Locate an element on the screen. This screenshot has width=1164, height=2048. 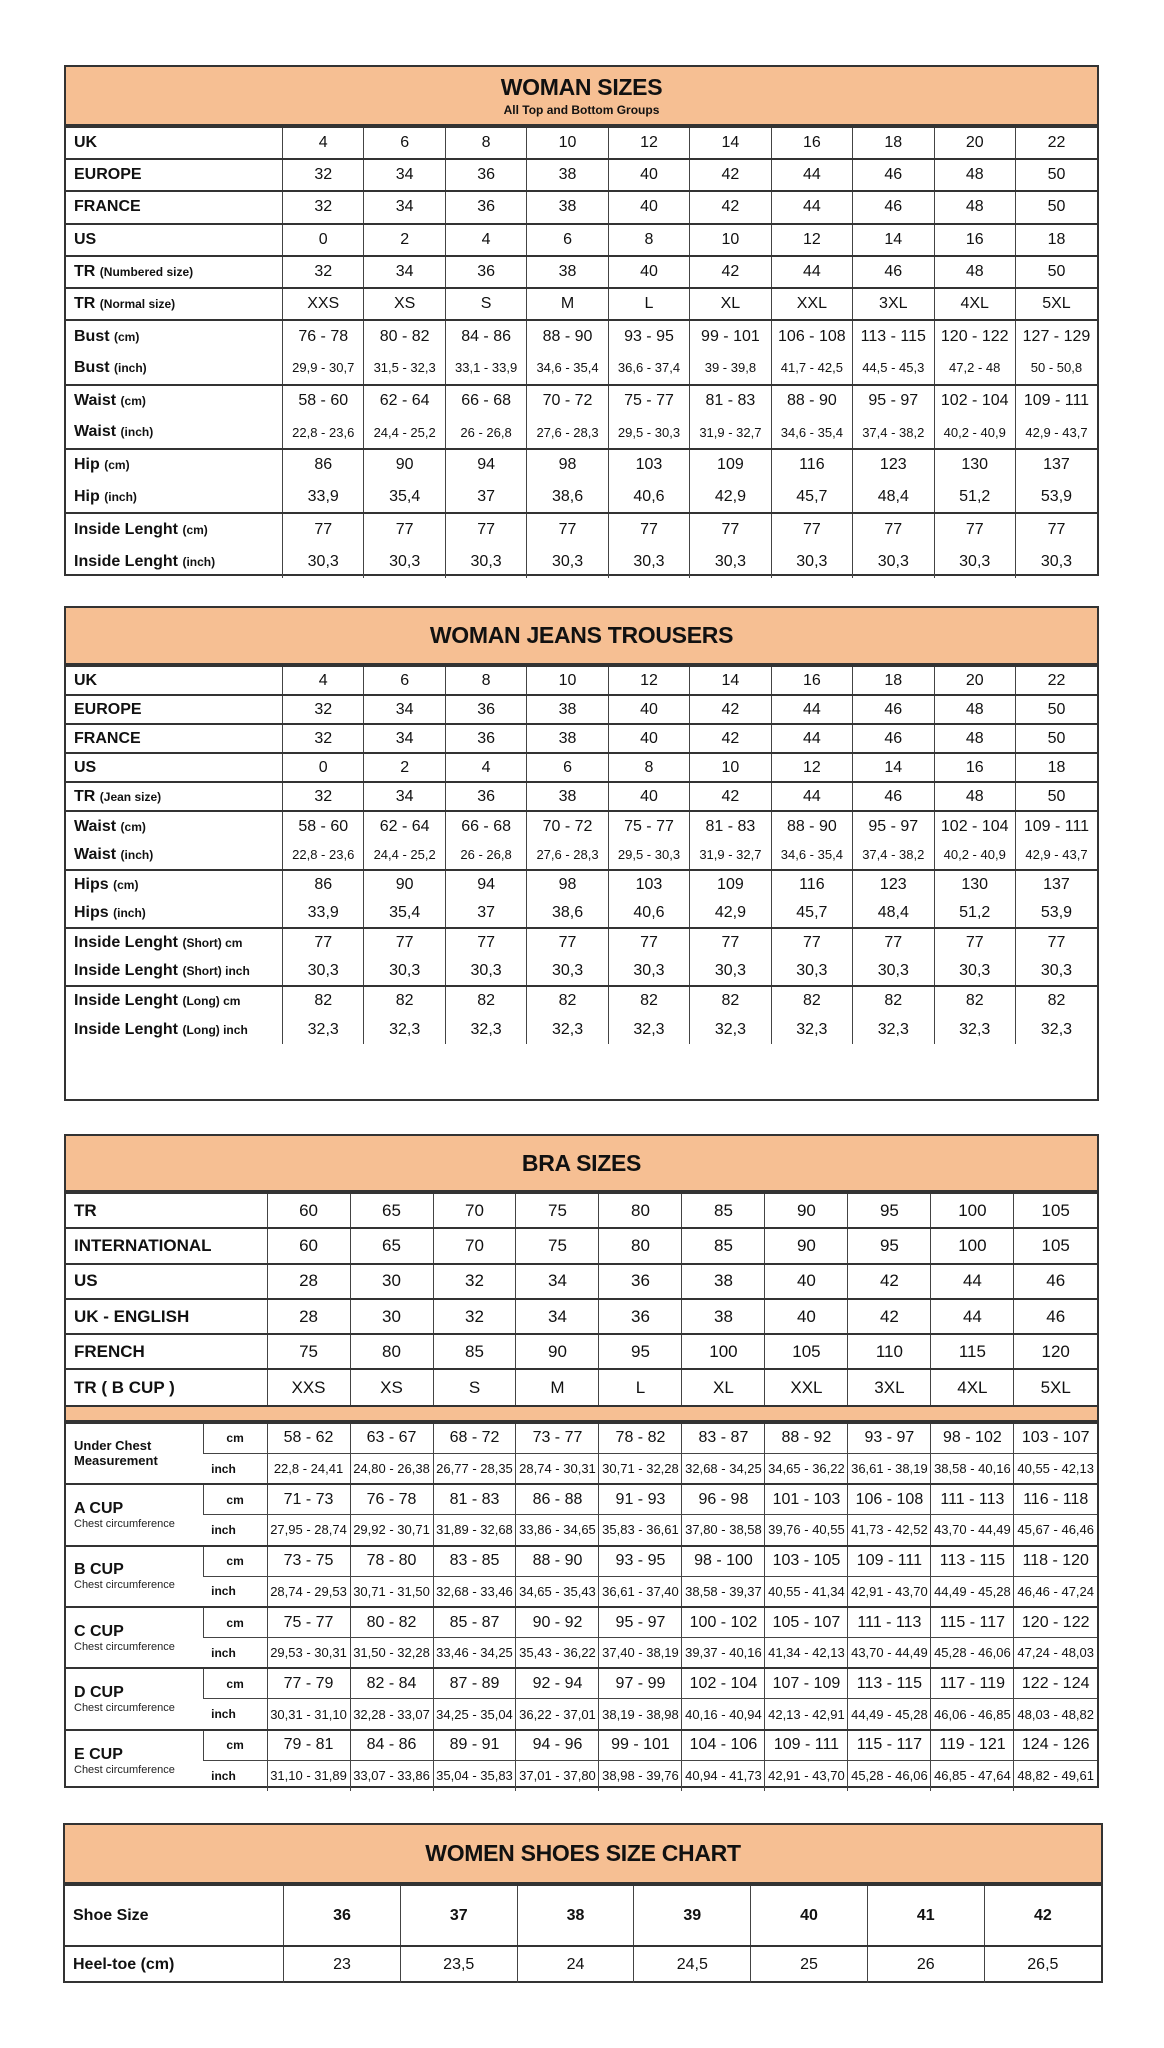
value-cell: 40,2 - 40,9 is located at coordinates (974, 432).